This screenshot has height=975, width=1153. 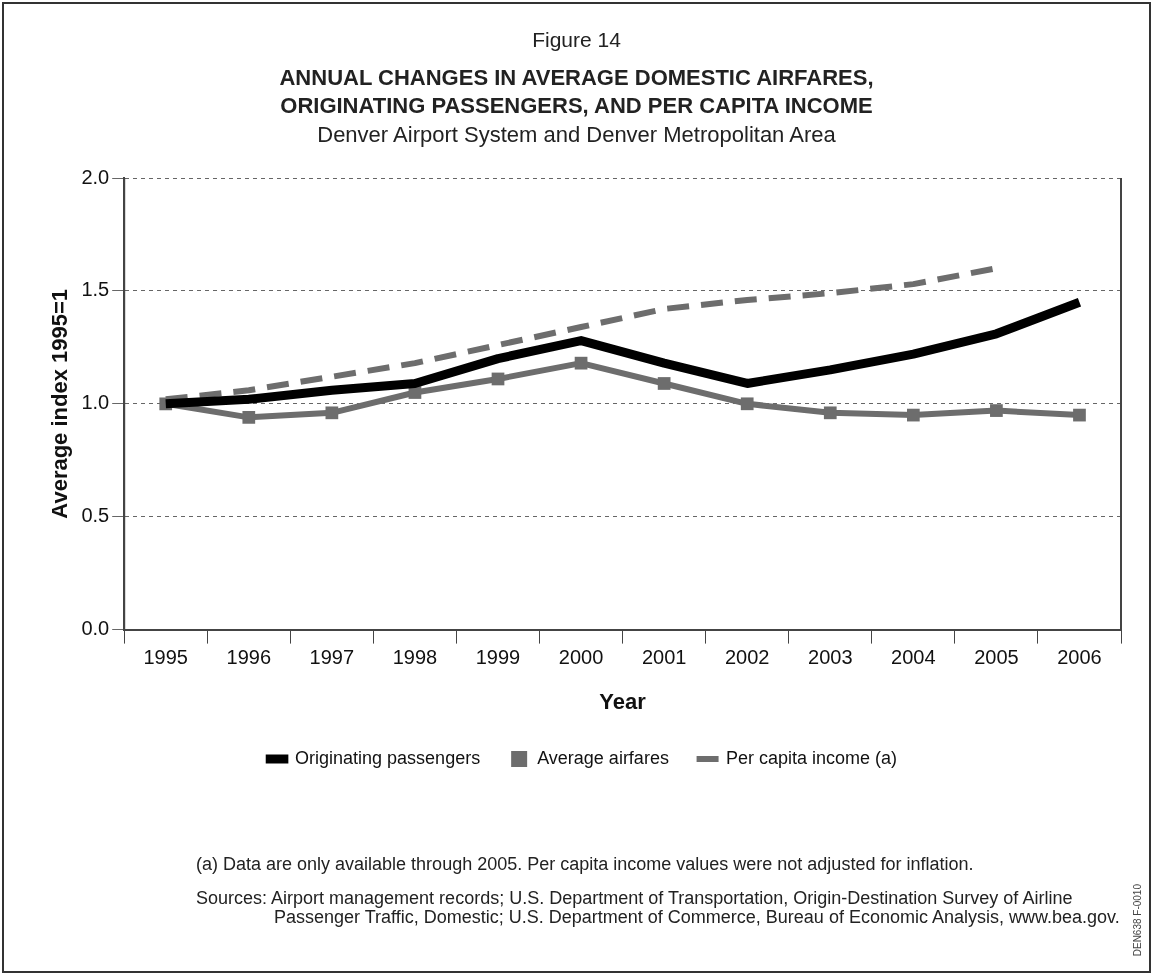 I want to click on chart-title: ANNUAL CHANGES IN AVERAGE DOMESTIC AIRFARES, ORIGINATING PASSENGERS, AND PER CAPITA INCOME, so click(x=576, y=92).